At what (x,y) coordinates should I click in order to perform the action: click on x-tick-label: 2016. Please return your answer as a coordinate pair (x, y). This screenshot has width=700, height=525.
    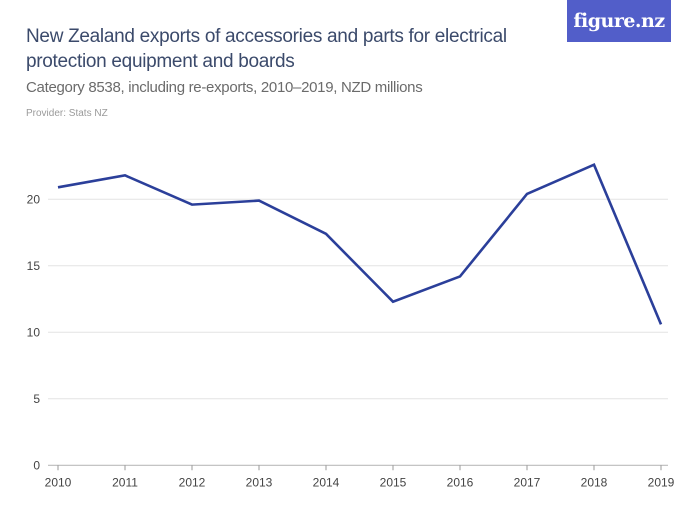
    Looking at the image, I should click on (460, 482).